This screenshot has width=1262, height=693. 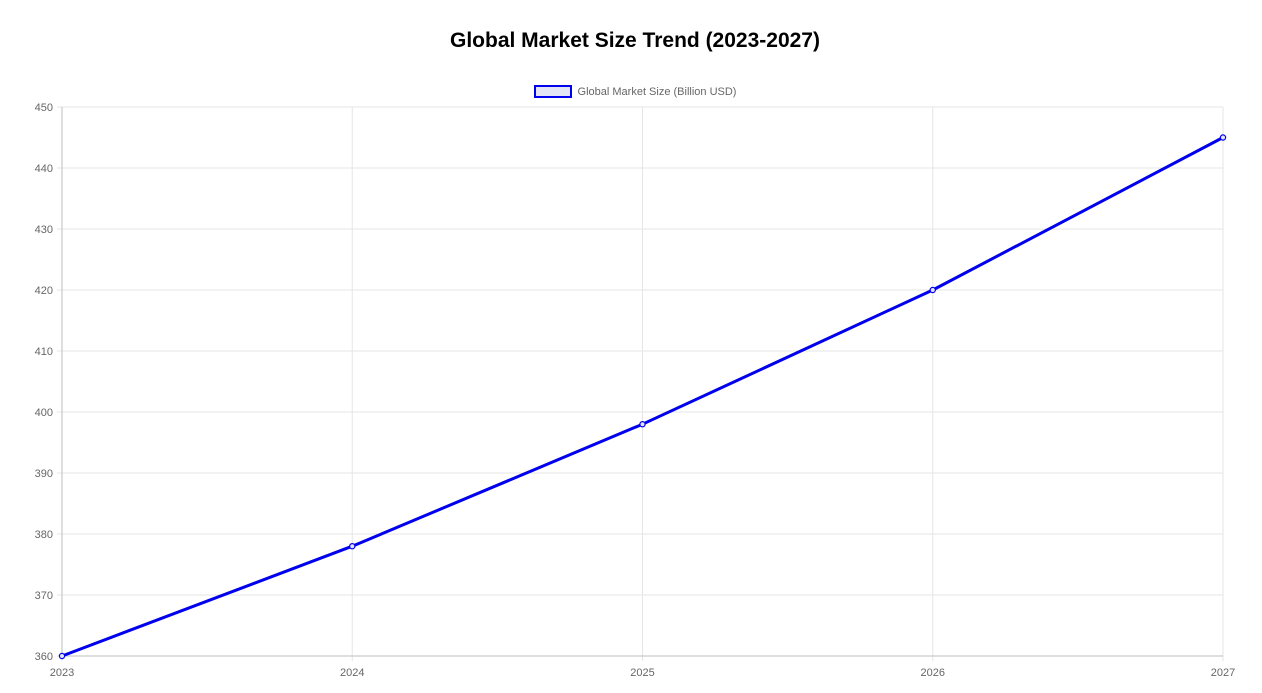 What do you see at coordinates (642, 673) in the screenshot?
I see `x-tick-label: 2025` at bounding box center [642, 673].